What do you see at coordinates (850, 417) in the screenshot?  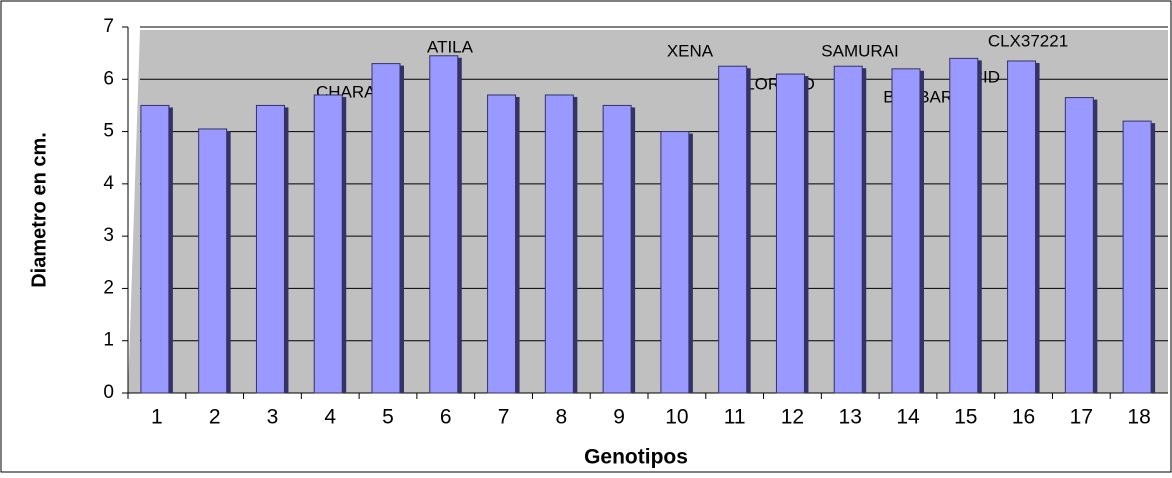 I see `x-tick-label: 13` at bounding box center [850, 417].